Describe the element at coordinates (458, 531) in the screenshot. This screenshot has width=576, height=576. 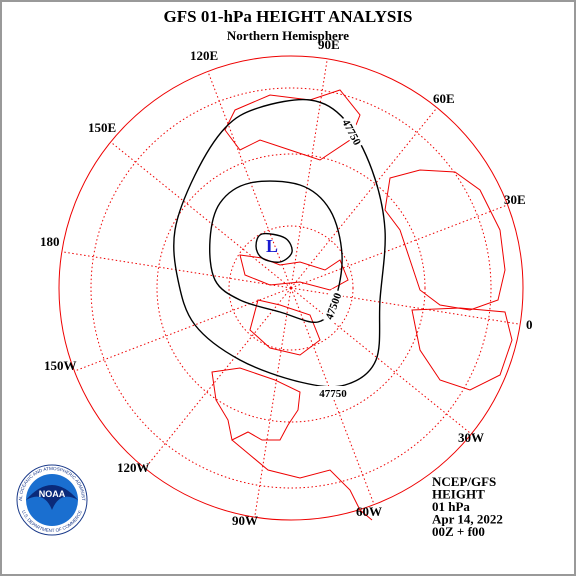
I see `info-line: 00Z + f00` at that location.